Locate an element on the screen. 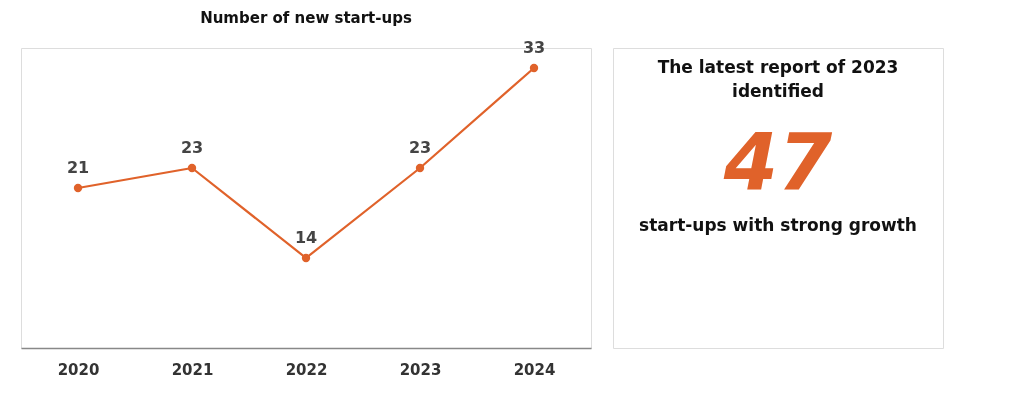 The width and height of the screenshot is (1009, 409). x-tick-label: 2022 is located at coordinates (306, 369).